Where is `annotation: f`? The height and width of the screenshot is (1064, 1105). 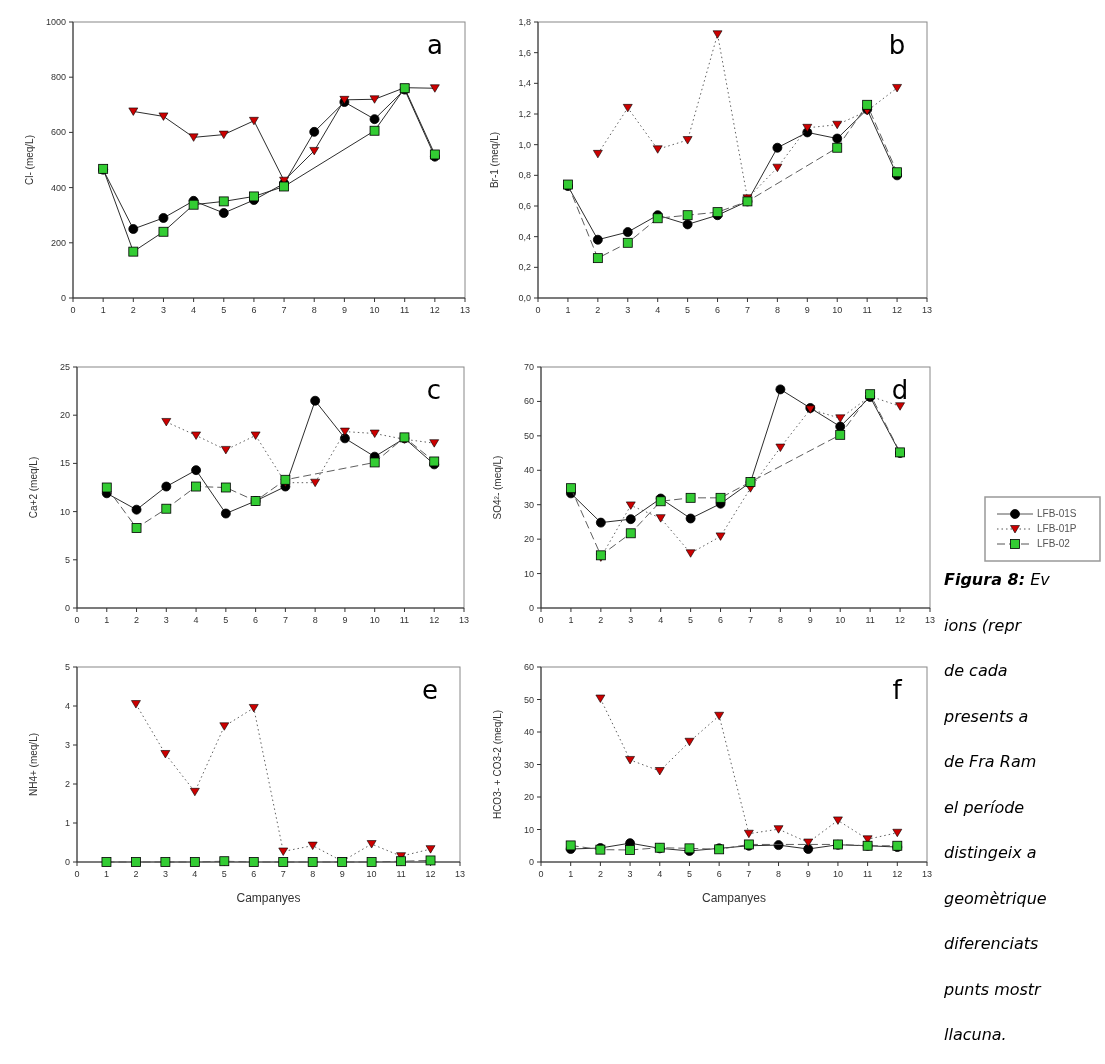 annotation: f is located at coordinates (897, 690).